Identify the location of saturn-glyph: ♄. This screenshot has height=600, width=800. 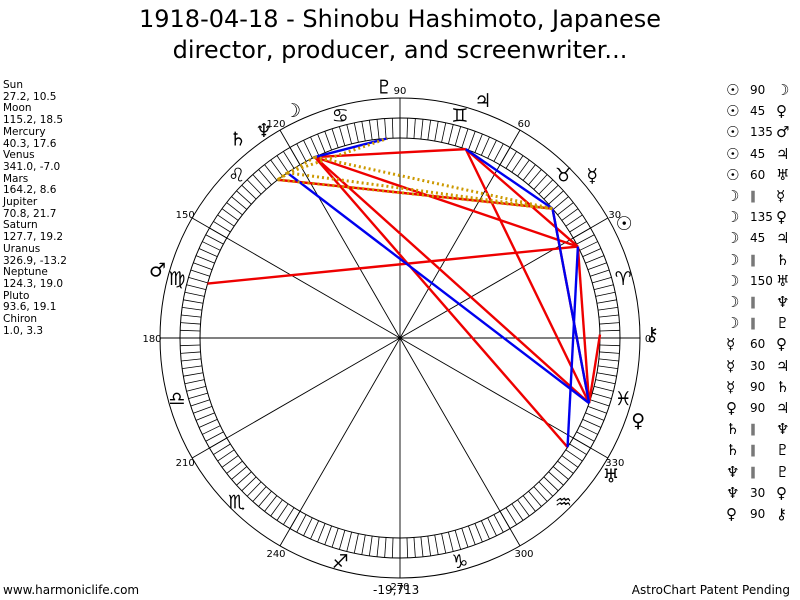
(237, 140).